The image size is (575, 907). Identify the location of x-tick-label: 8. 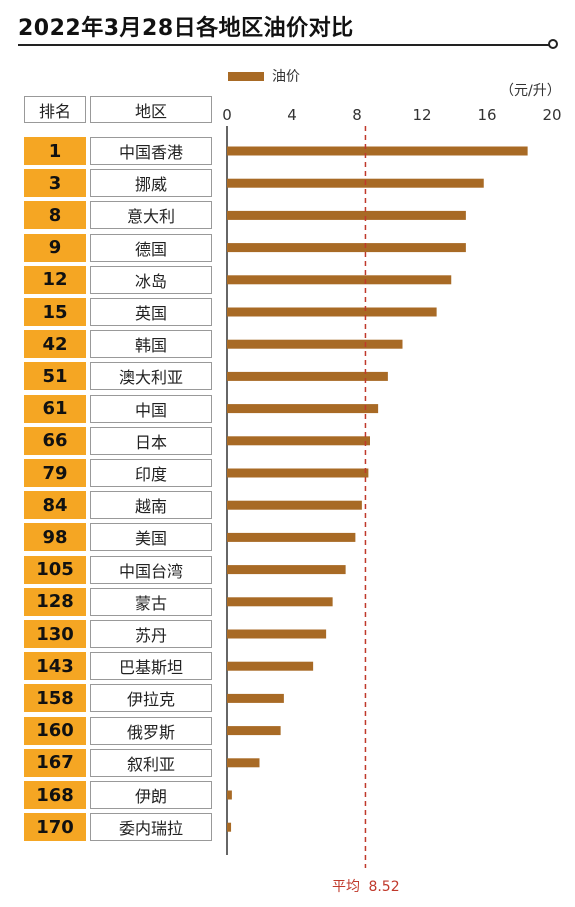
(357, 115).